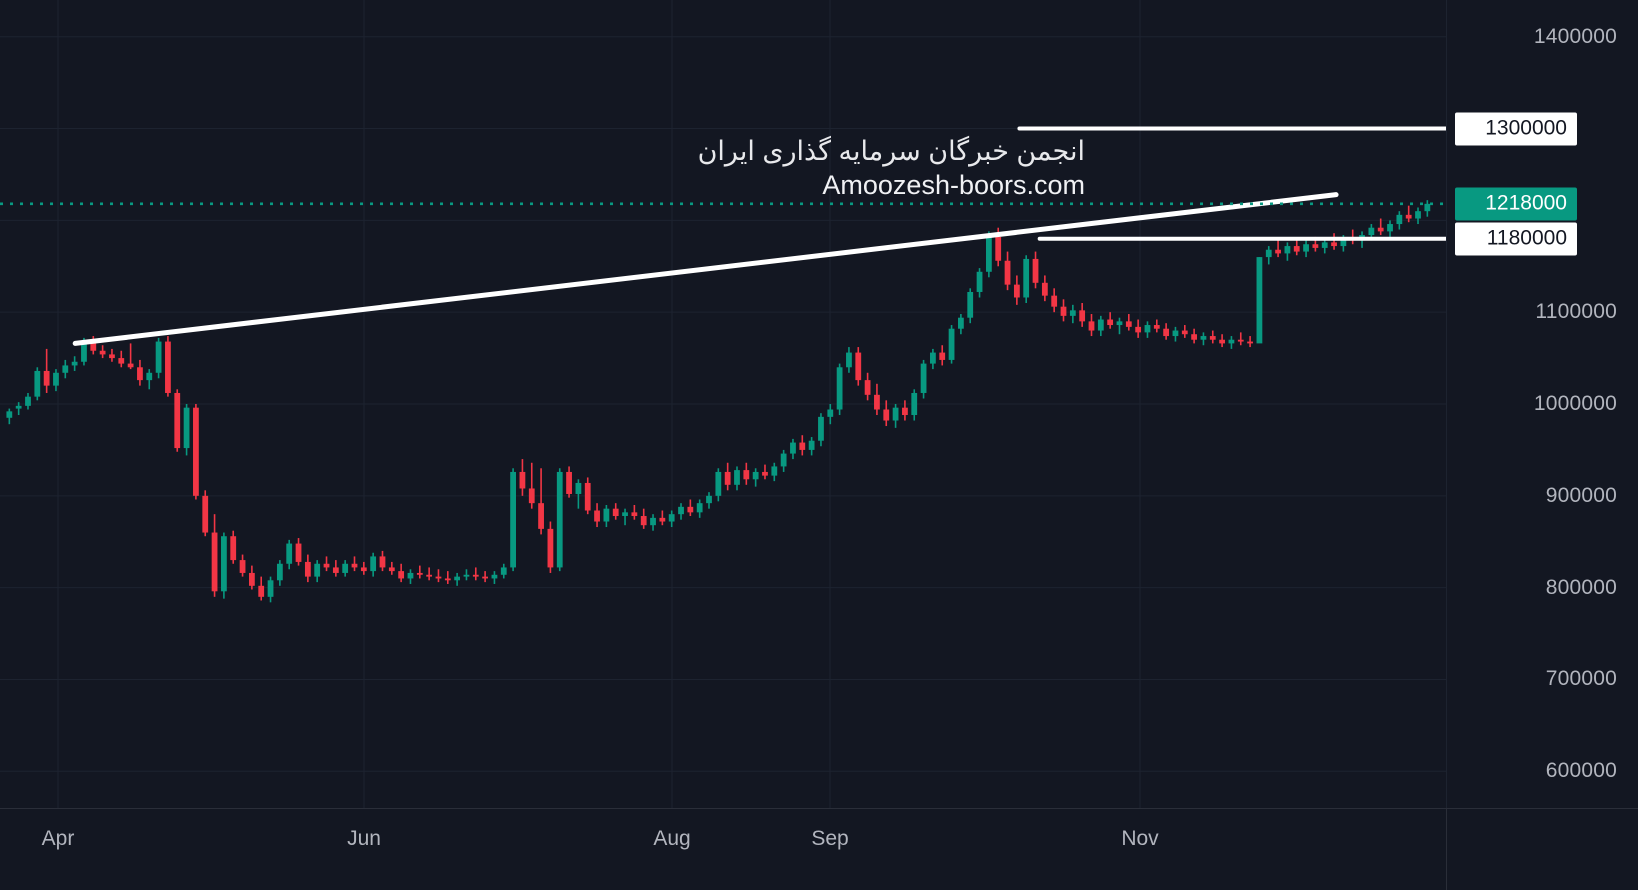  What do you see at coordinates (1575, 36) in the screenshot?
I see `price-tick-label: 1400000` at bounding box center [1575, 36].